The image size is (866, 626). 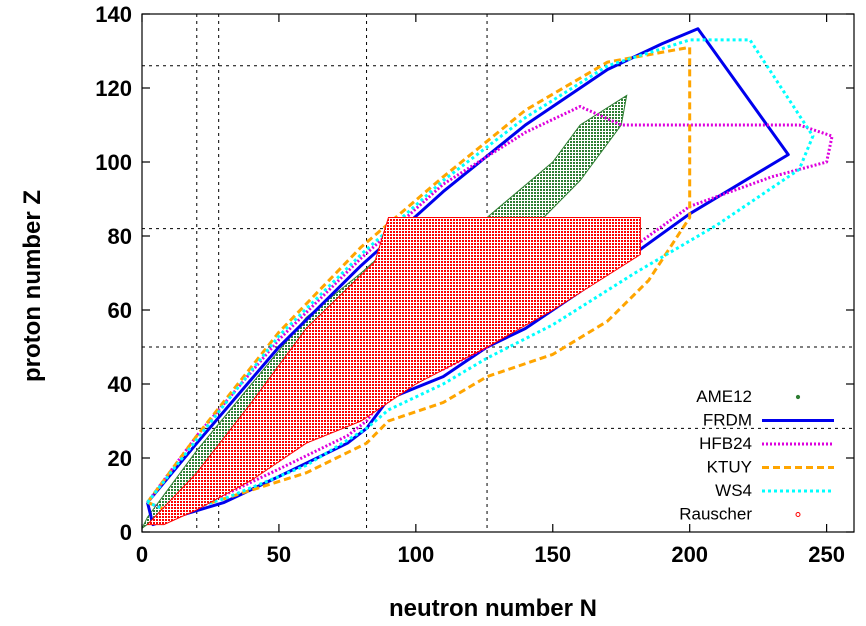 What do you see at coordinates (126, 532) in the screenshot?
I see `y-tick-label: 0` at bounding box center [126, 532].